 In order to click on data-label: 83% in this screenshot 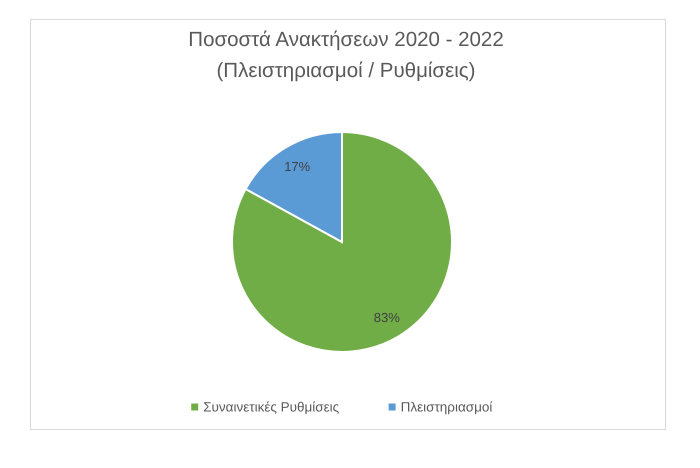, I will do `click(387, 318)`.